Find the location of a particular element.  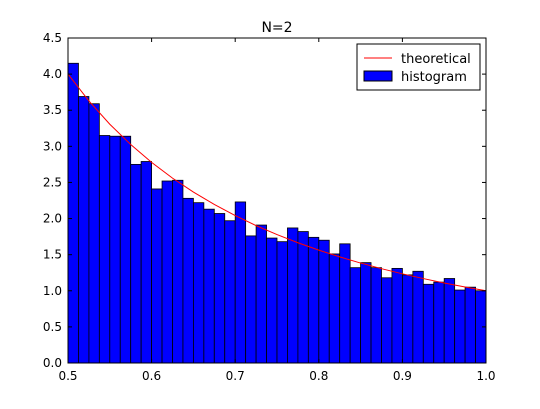

legend: theoretical histogram is located at coordinates (418, 67).